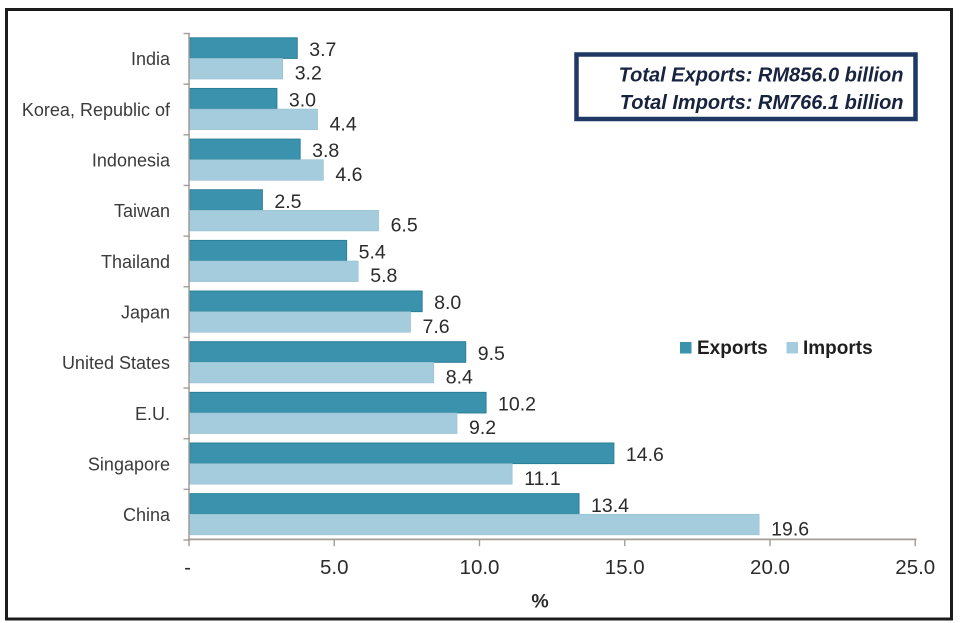  I want to click on svg-text: 25.0, so click(915, 567).